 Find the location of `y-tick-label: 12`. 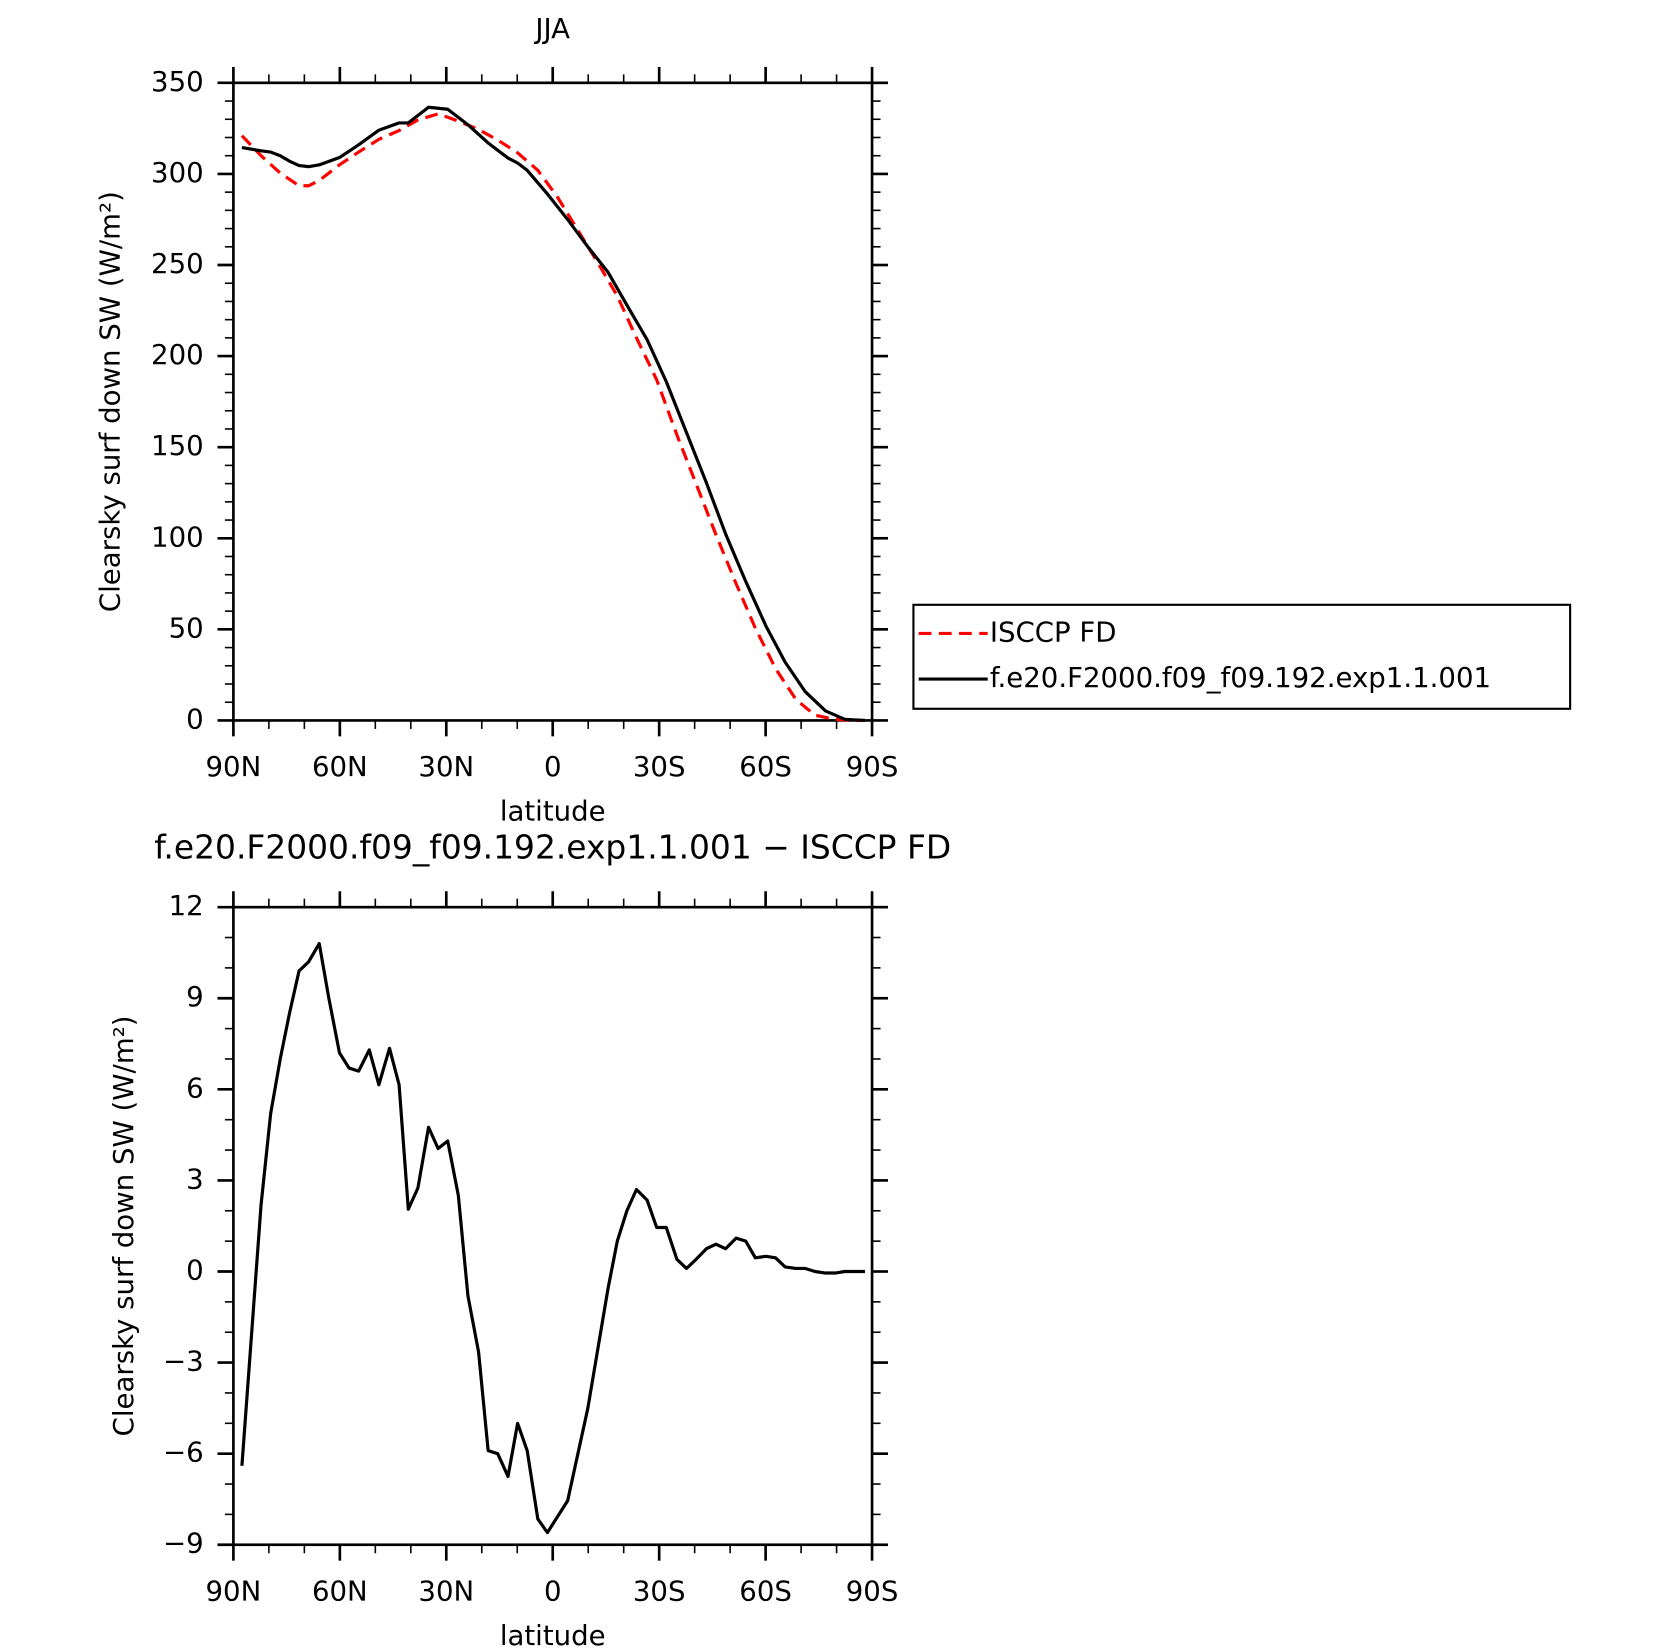

y-tick-label: 12 is located at coordinates (186, 905).